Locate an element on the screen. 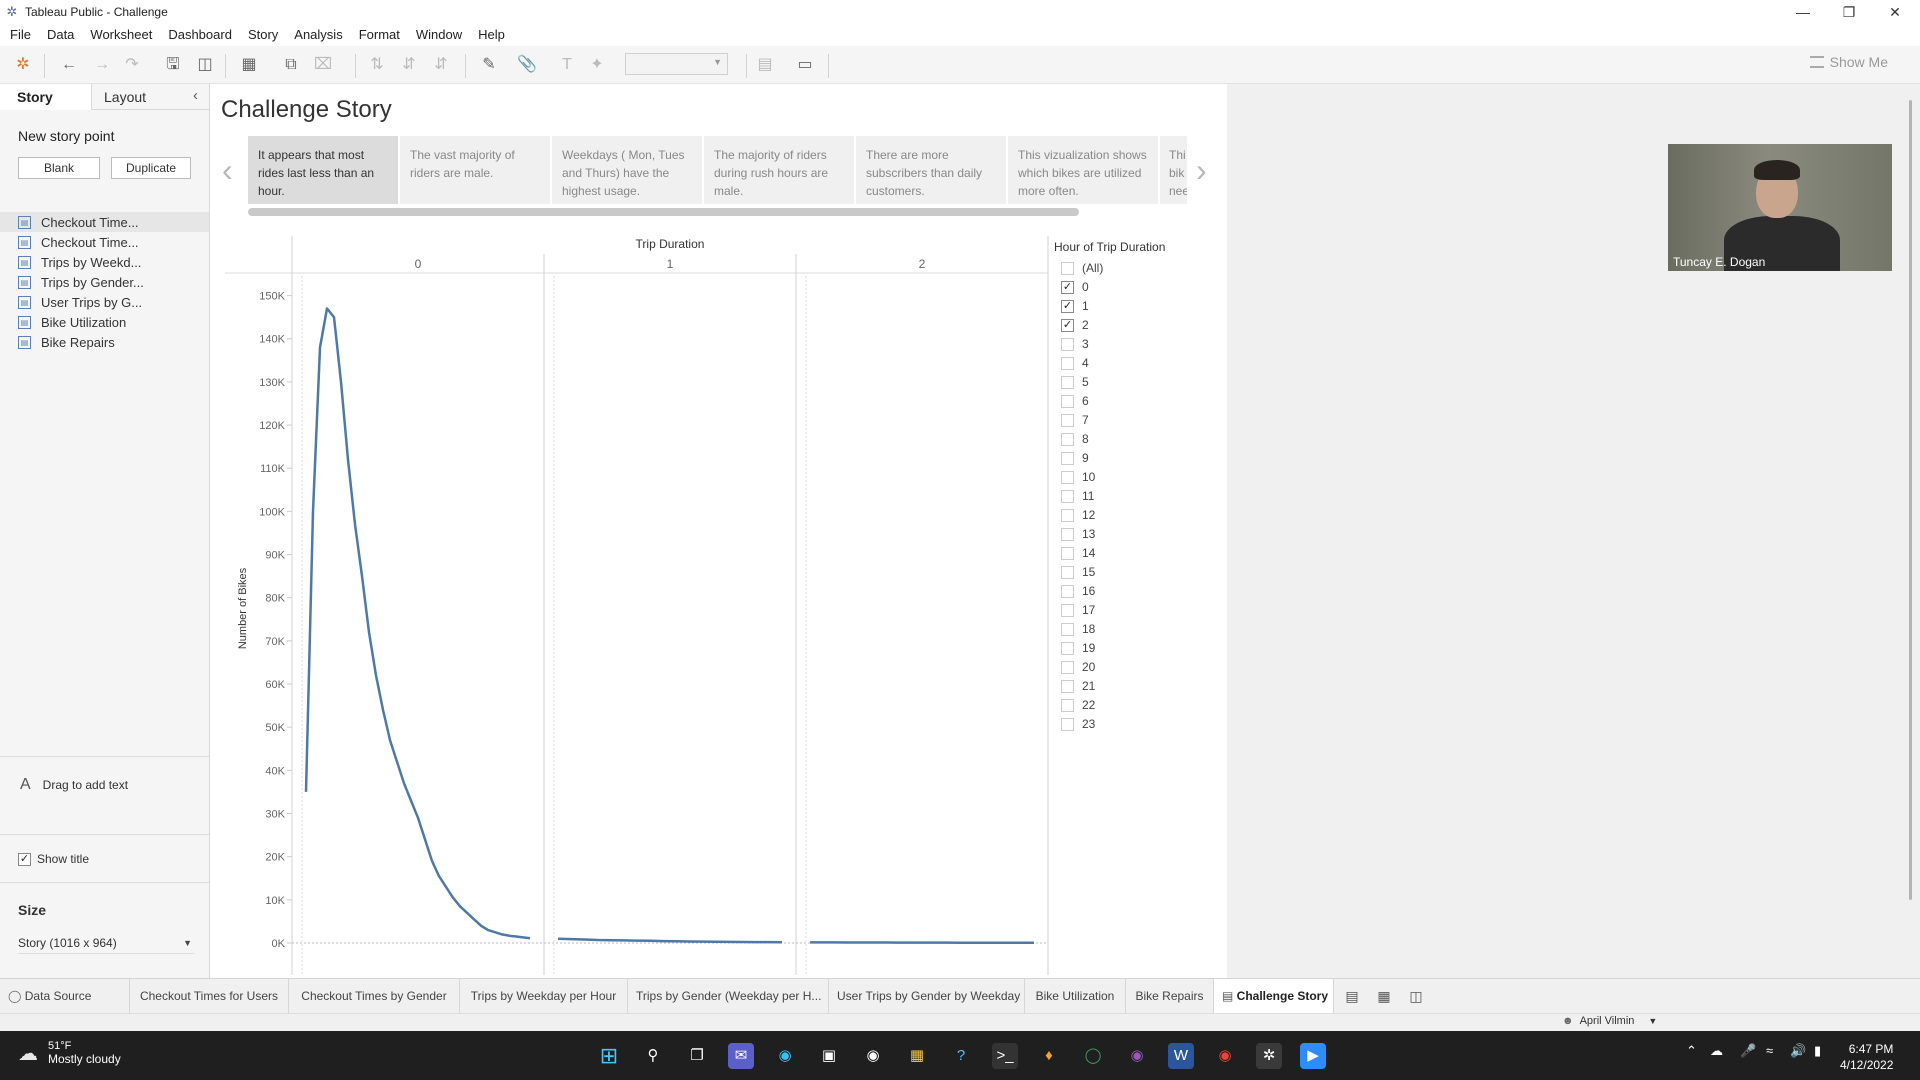 This screenshot has height=1080, width=1920. story-points-scrollbar is located at coordinates (663, 212).